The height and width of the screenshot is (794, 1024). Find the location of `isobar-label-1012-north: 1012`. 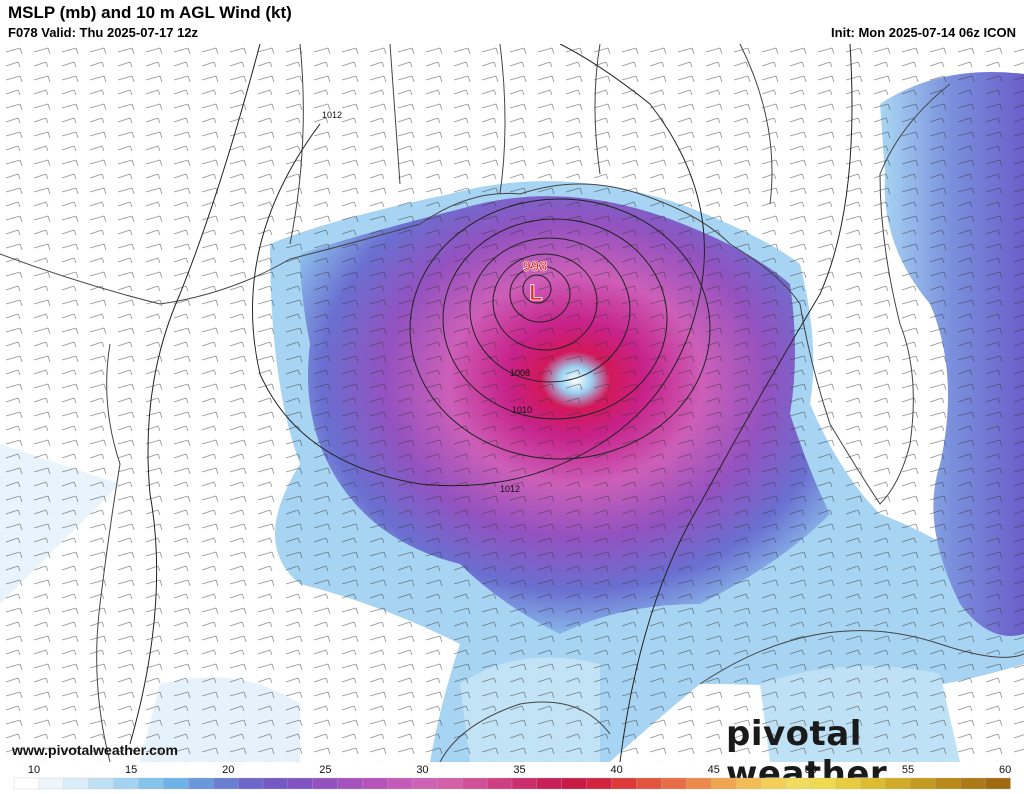

isobar-label-1012-north: 1012 is located at coordinates (332, 115).